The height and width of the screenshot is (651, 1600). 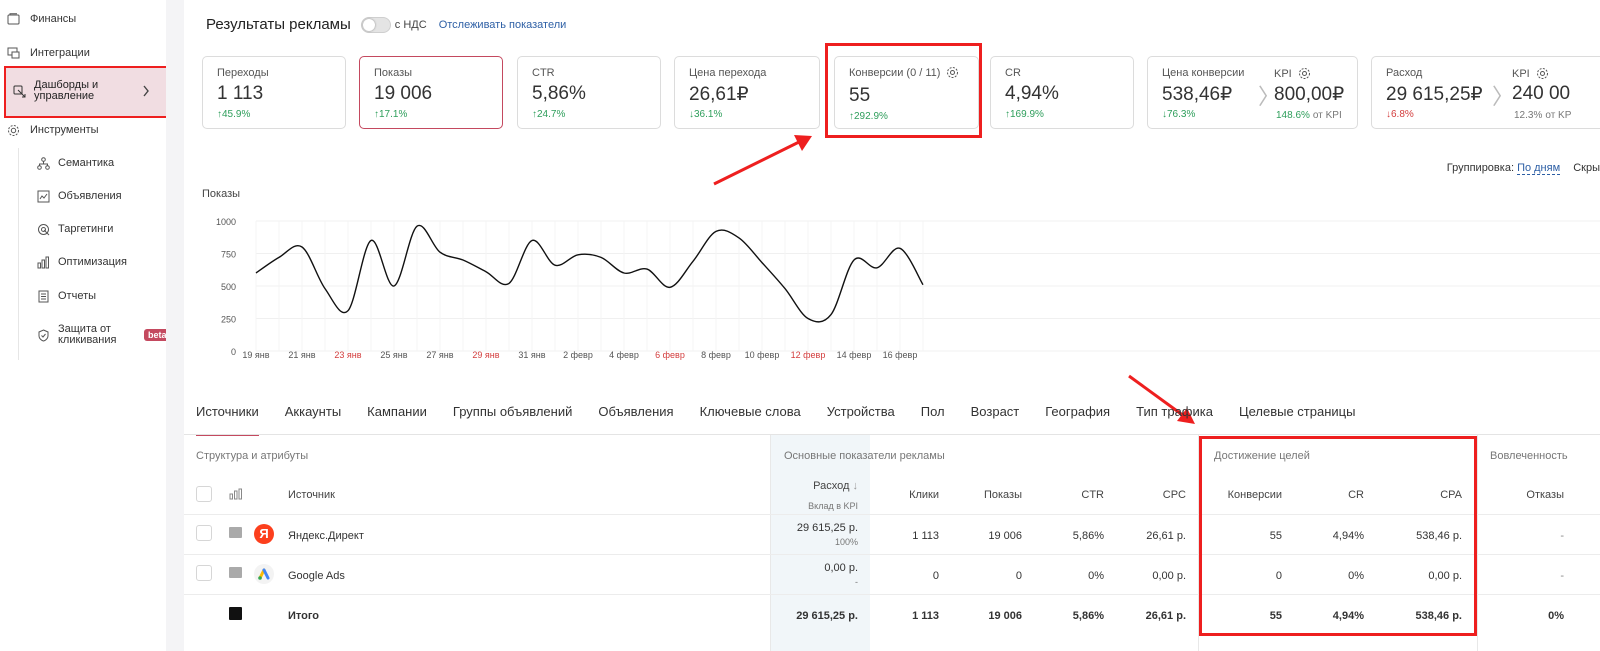 I want to click on sidebar-item-label: Финансы, so click(x=53, y=19).